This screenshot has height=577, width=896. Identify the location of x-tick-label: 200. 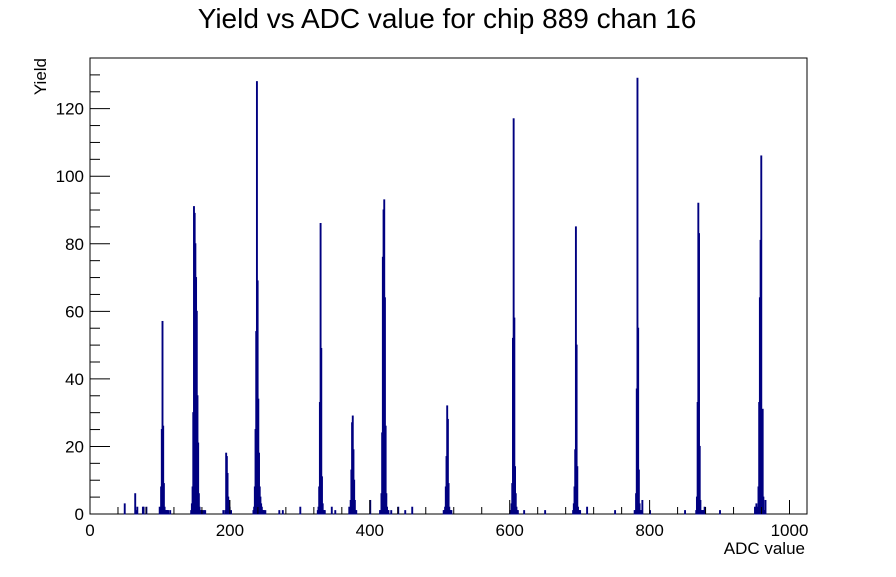
(230, 530).